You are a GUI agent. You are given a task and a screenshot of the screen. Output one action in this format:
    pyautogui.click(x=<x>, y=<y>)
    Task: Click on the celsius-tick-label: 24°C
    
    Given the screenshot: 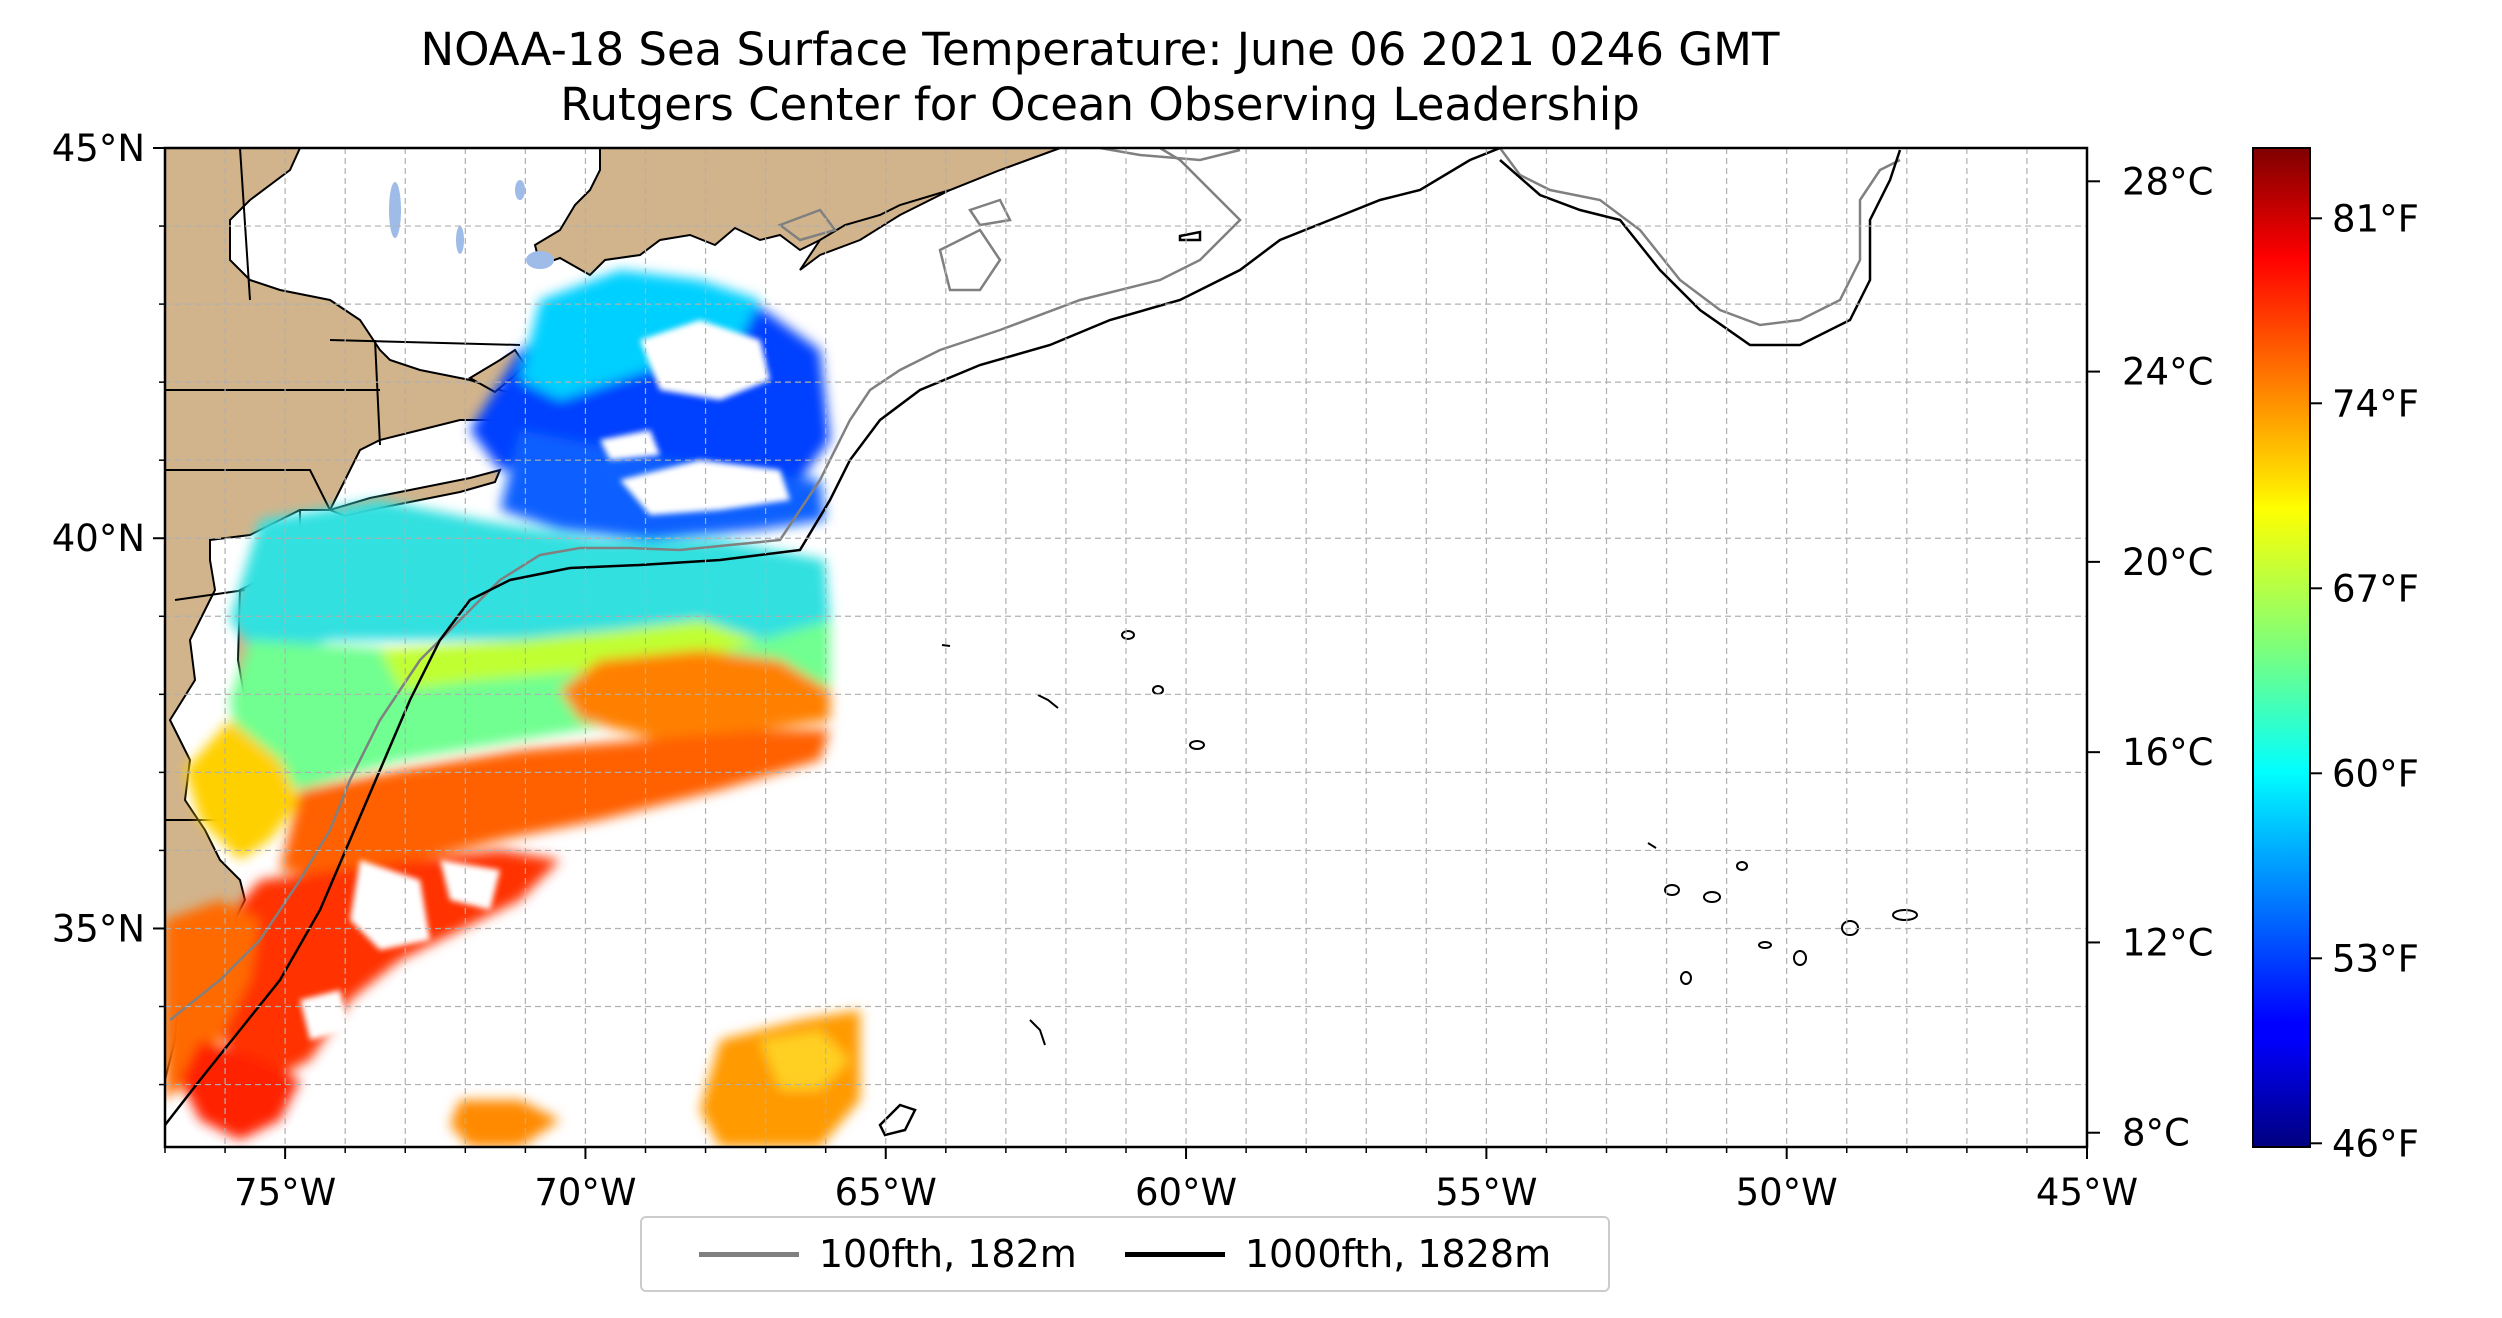 What is the action you would take?
    pyautogui.click(x=2167, y=372)
    